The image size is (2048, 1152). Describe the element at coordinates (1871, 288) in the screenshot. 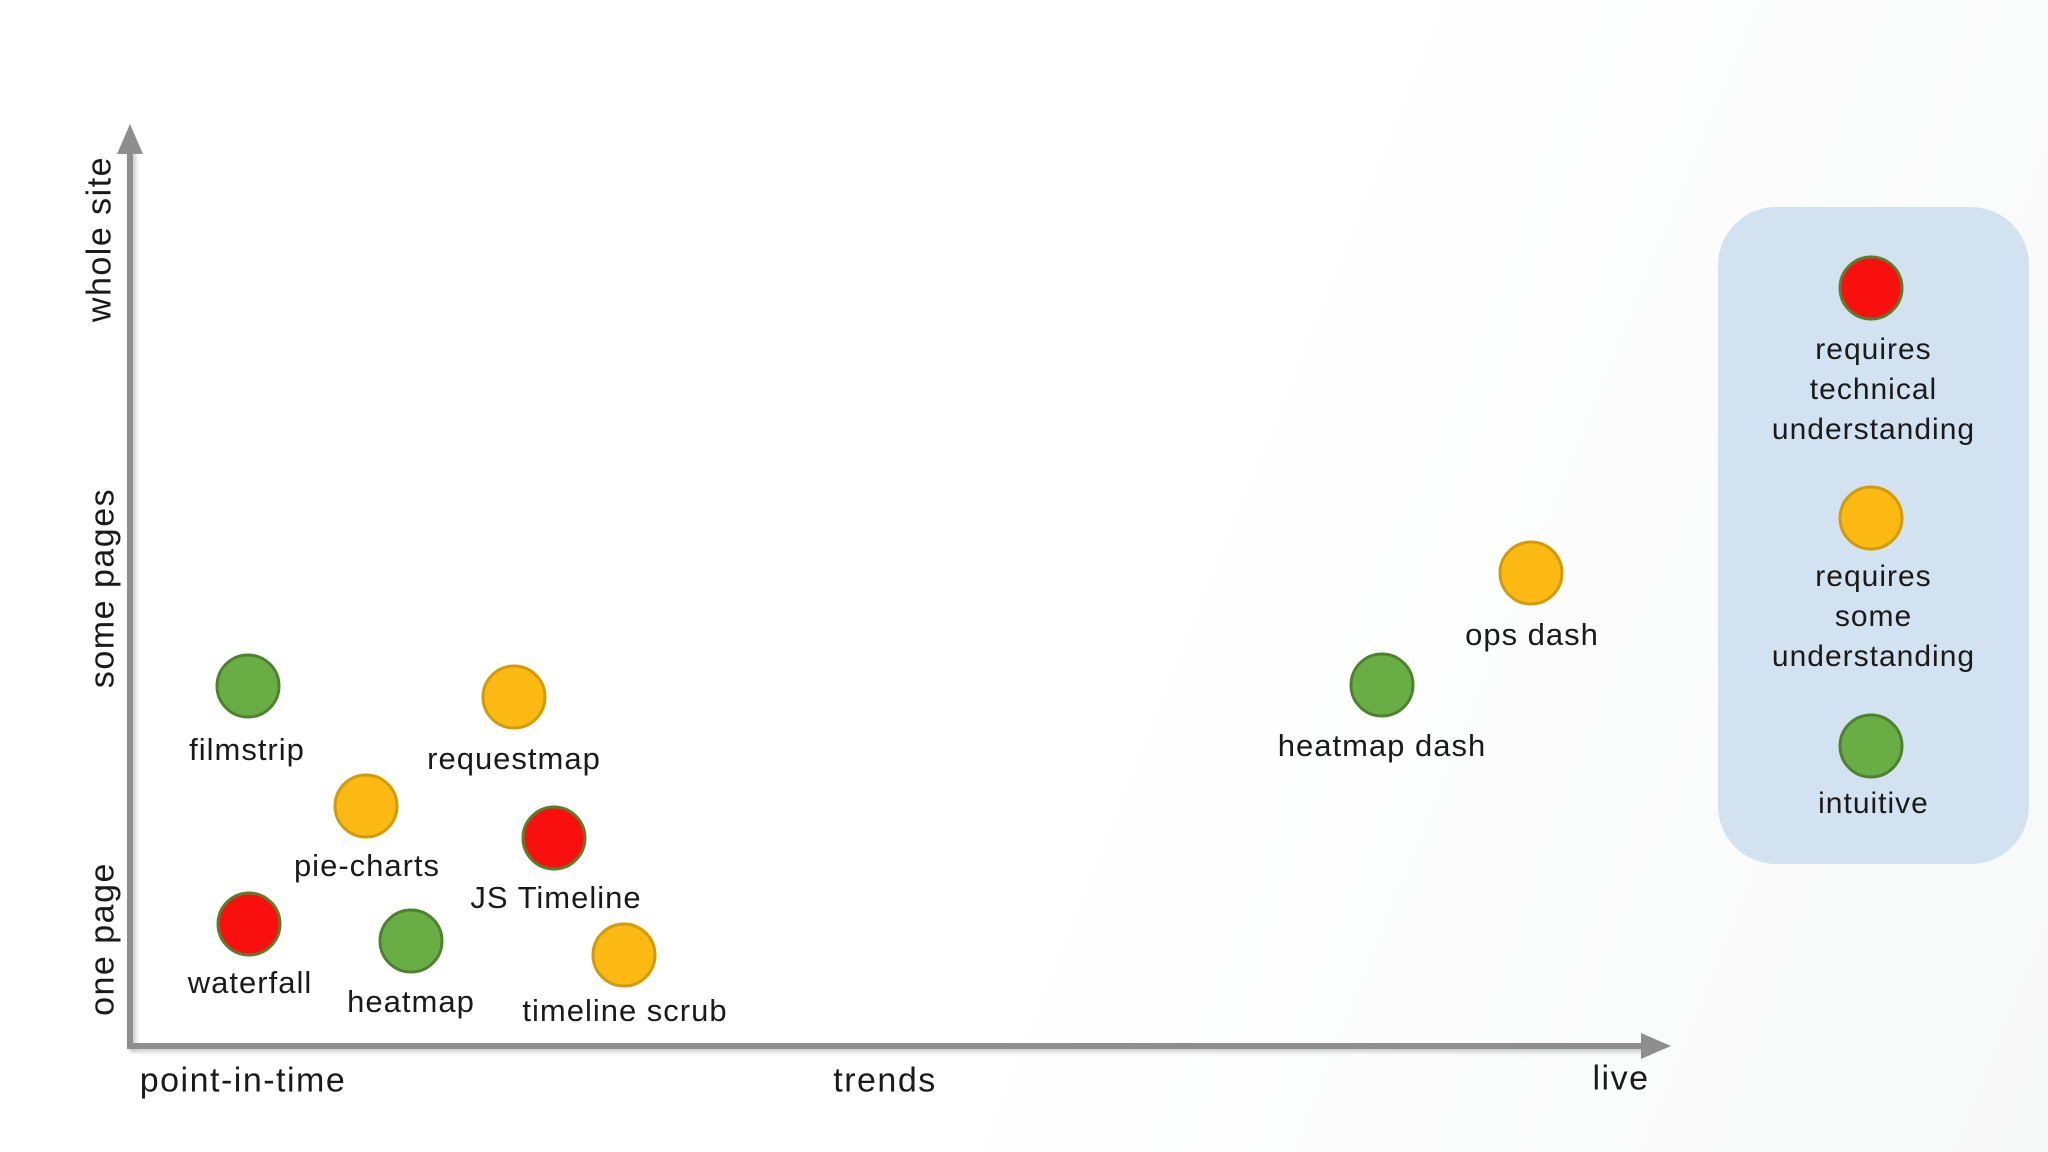

I see `legend-swatch-red` at that location.